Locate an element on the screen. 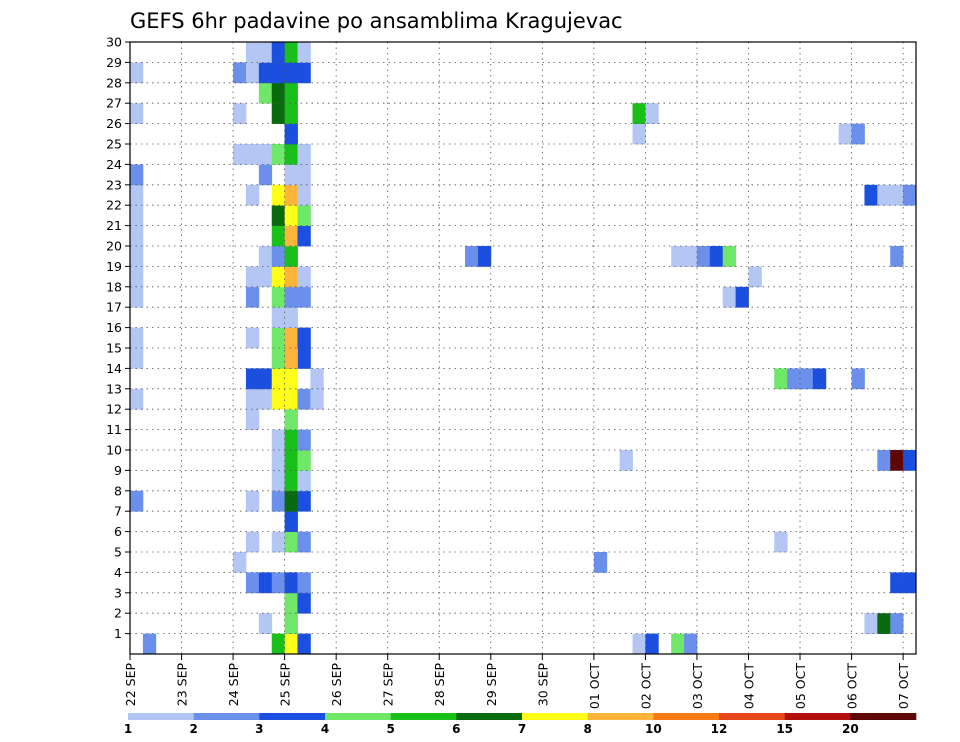 The width and height of the screenshot is (960, 742). colorbar-tick-label: 5 is located at coordinates (390, 729).